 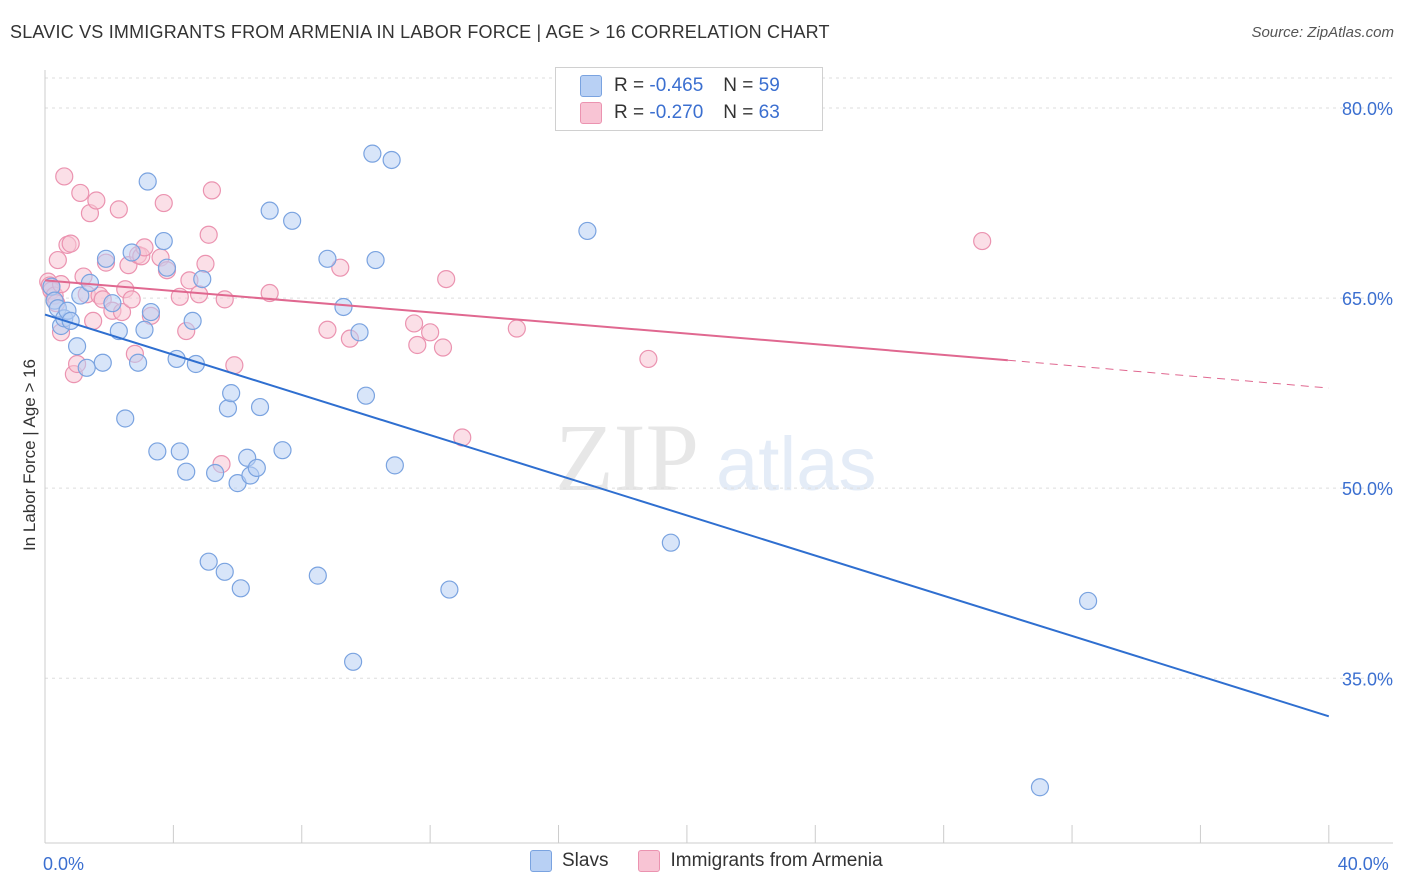 I want to click on slavs-swatch, so click(x=591, y=86).